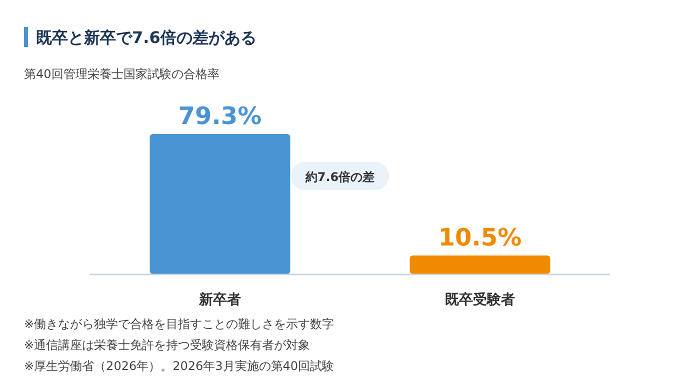 The image size is (700, 384). I want to click on x-tick-label: 既卒受験者, so click(480, 299).